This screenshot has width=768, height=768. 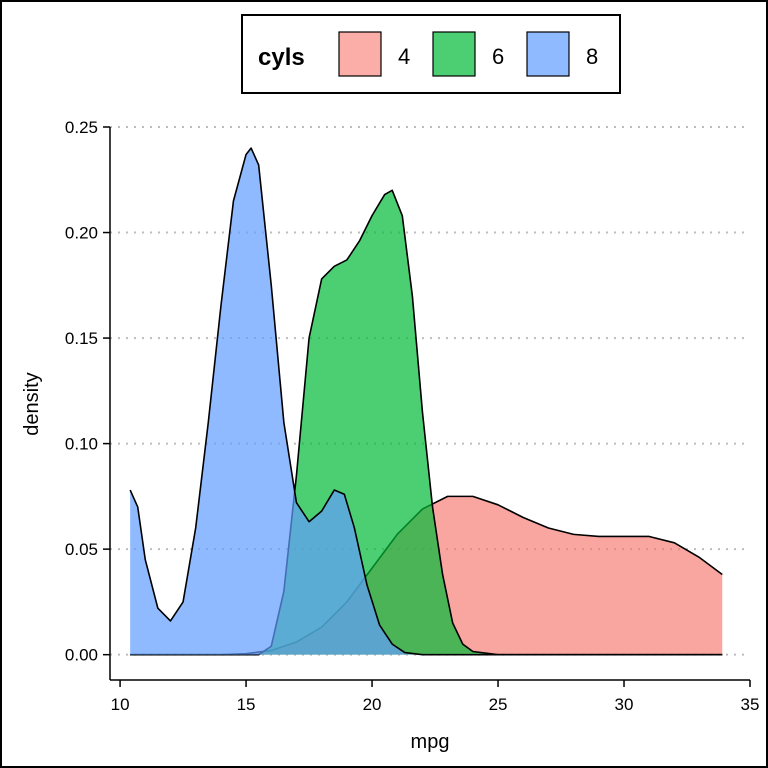 I want to click on legend-label-4: 4, so click(x=404, y=56).